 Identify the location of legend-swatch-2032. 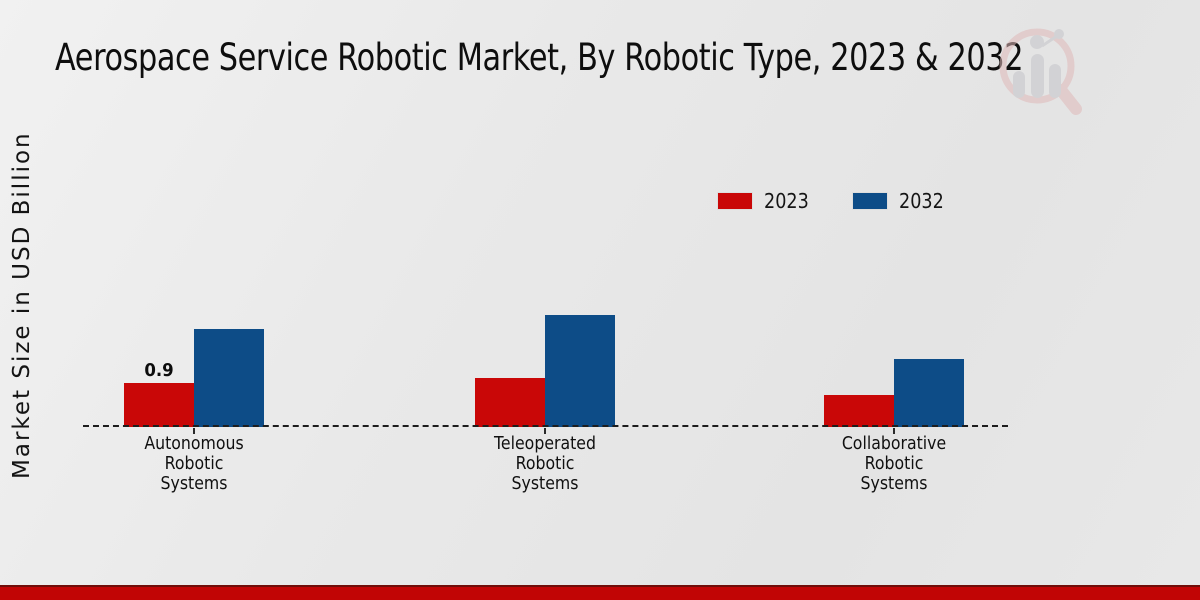
(869, 201).